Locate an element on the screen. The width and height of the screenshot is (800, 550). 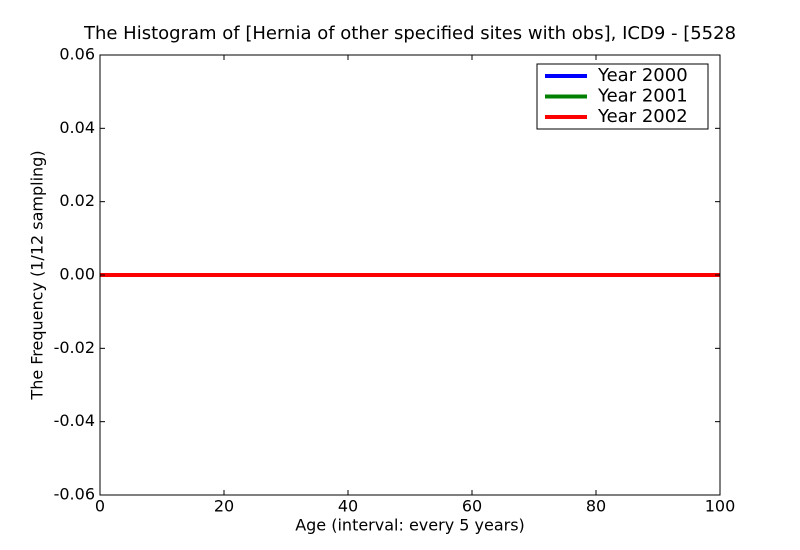
x-tick-label: 20 is located at coordinates (224, 506).